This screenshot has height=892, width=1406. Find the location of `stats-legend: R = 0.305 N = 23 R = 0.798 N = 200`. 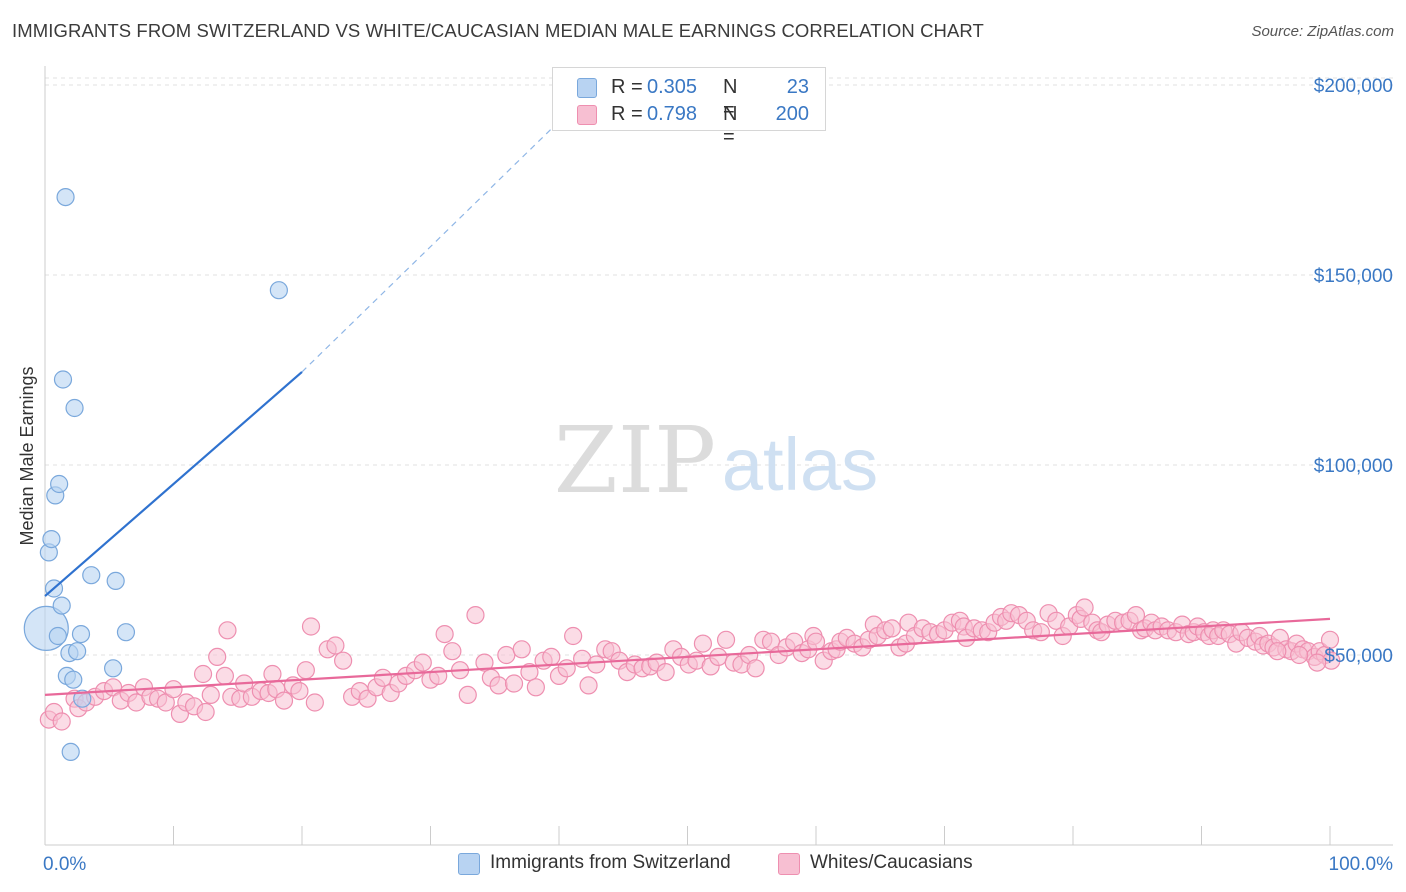

stats-legend: R = 0.305 N = 23 R = 0.798 N = 200 is located at coordinates (689, 107).